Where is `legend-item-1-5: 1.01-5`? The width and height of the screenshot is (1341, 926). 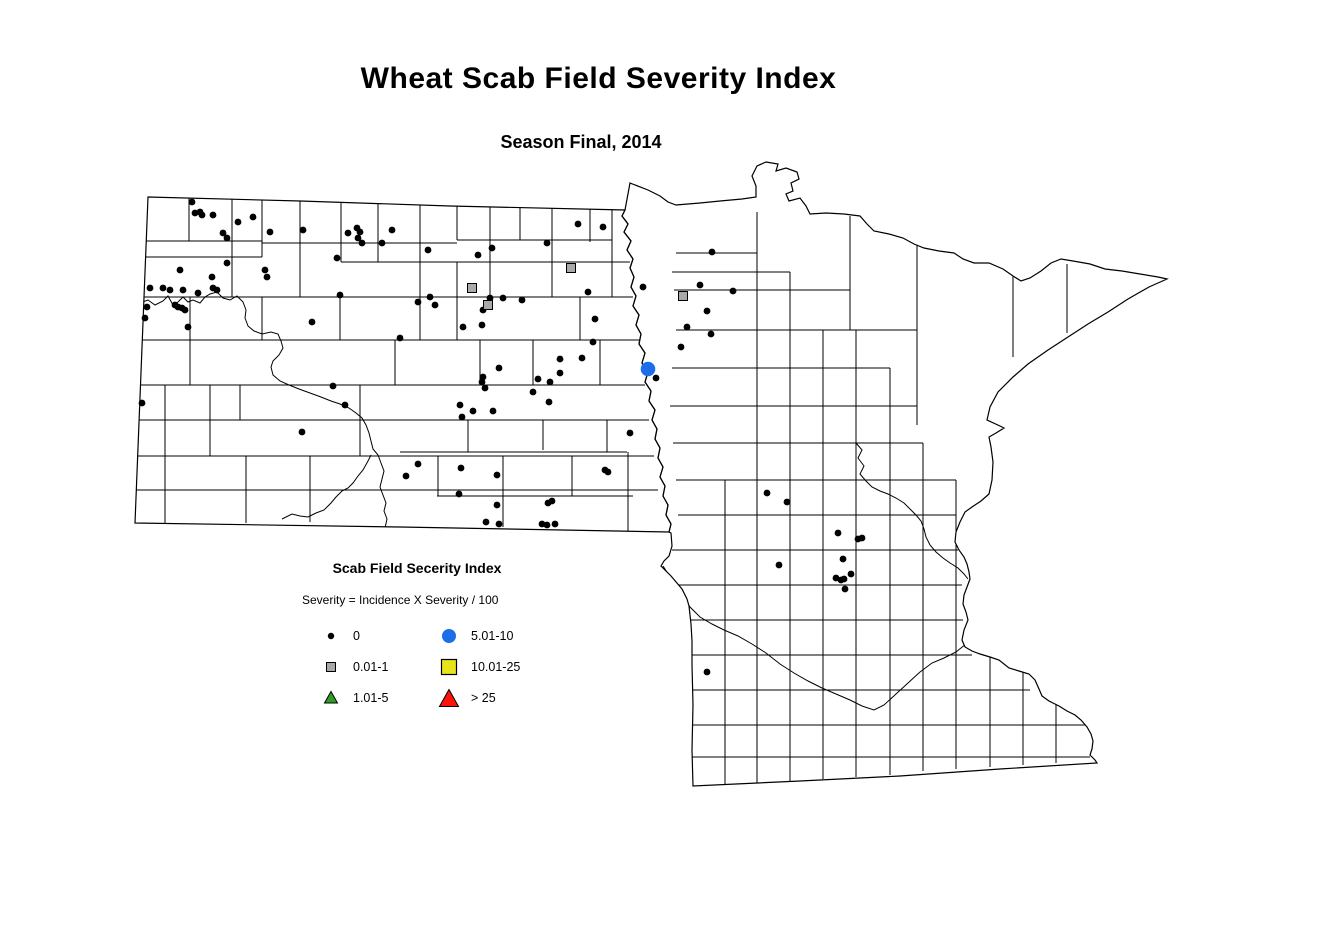 legend-item-1-5: 1.01-5 is located at coordinates (375, 697).